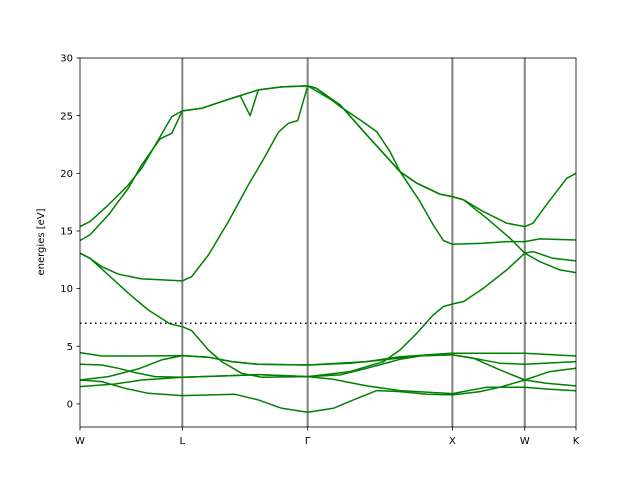 This screenshot has width=640, height=484. What do you see at coordinates (66, 174) in the screenshot?
I see `y-tick-label: 20` at bounding box center [66, 174].